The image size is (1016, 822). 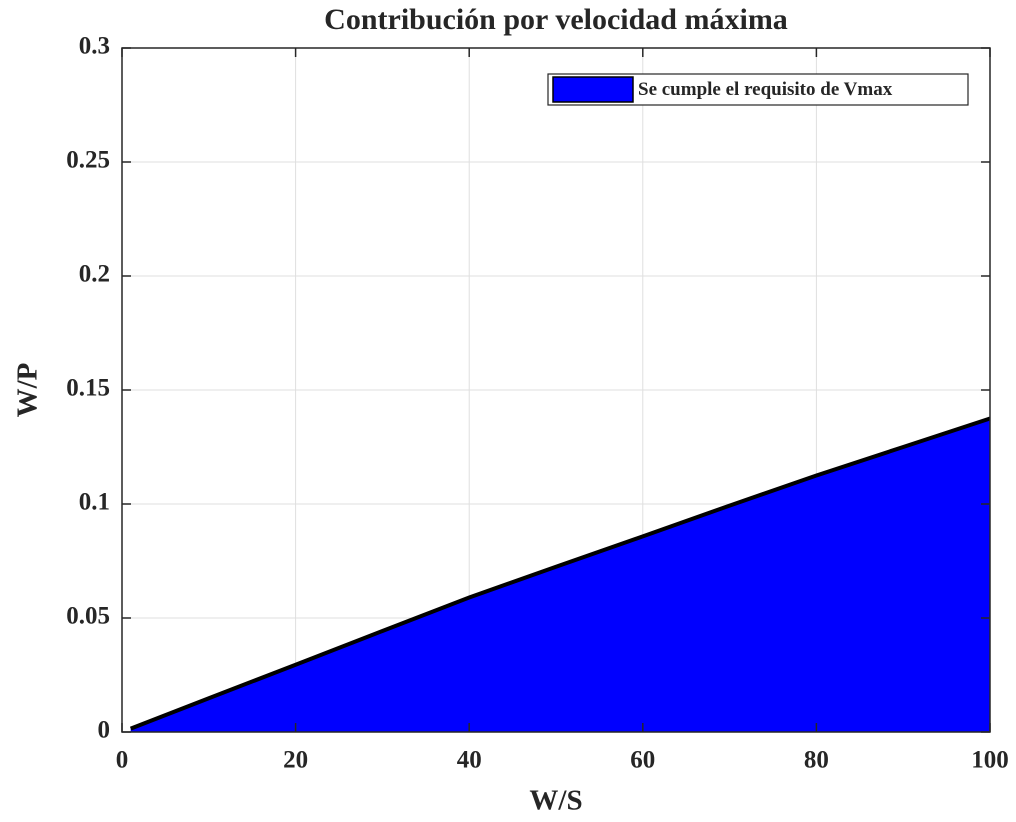 What do you see at coordinates (990, 760) in the screenshot?
I see `x-tick-label: 100` at bounding box center [990, 760].